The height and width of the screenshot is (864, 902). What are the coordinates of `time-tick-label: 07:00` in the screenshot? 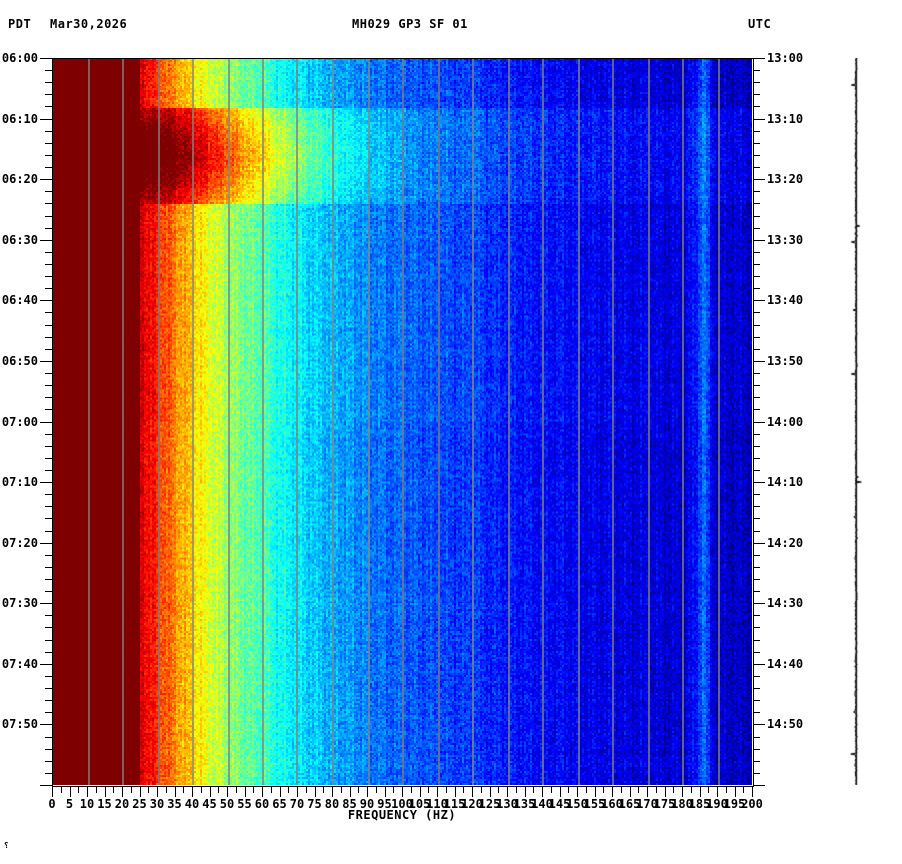 It's located at (19, 421).